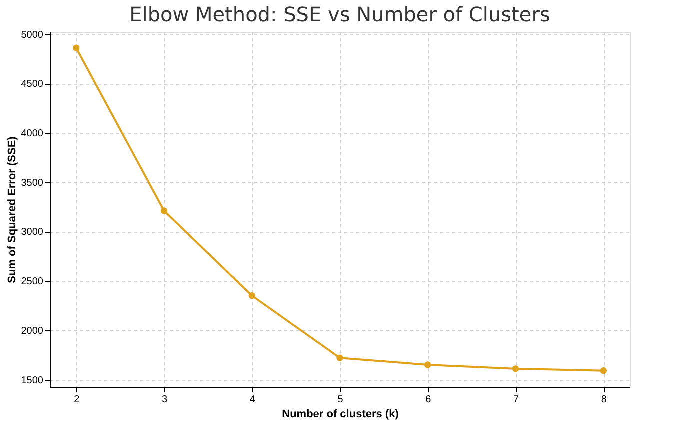 The image size is (681, 439). What do you see at coordinates (12, 210) in the screenshot?
I see `y-axis-title: Sum of Squared Error (SSE)` at bounding box center [12, 210].